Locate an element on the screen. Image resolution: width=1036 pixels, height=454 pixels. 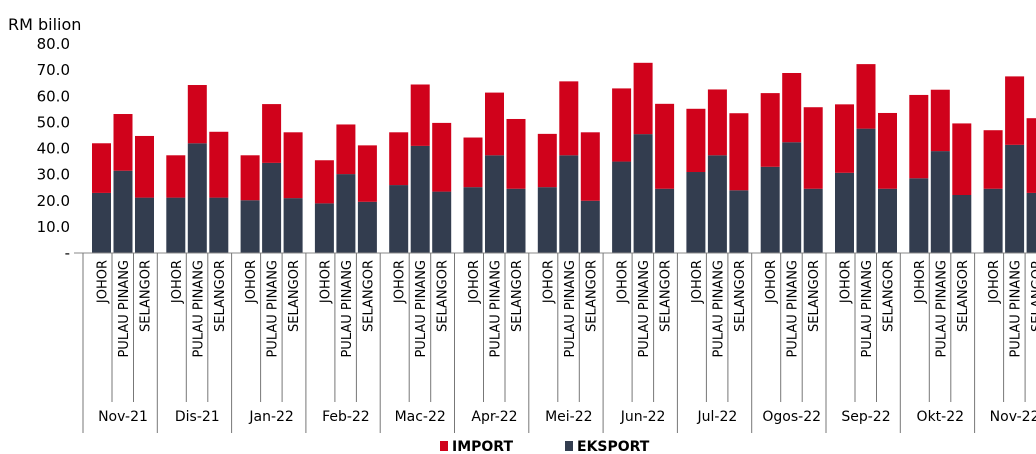
y-tick-label: 50.0 is located at coordinates (53, 122).